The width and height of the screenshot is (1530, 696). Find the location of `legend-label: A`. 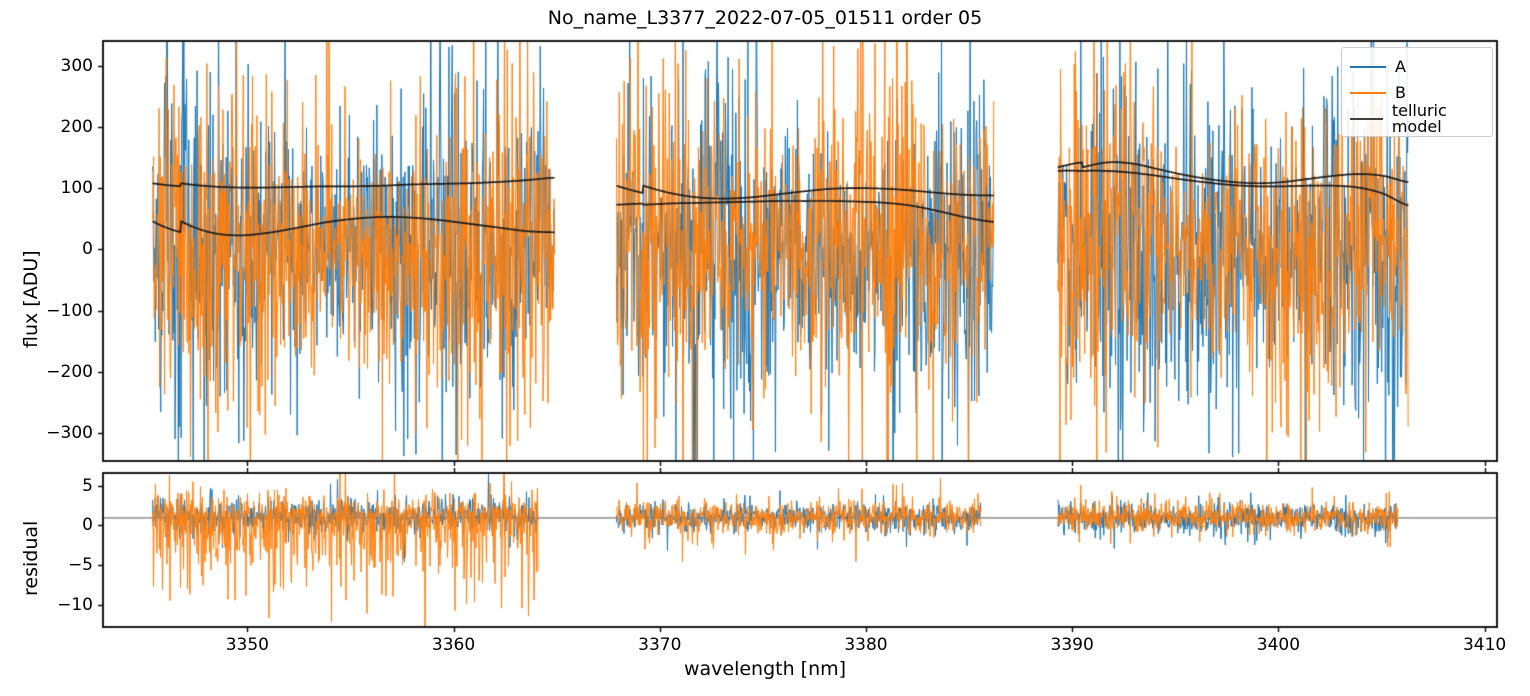

legend-label: A is located at coordinates (1400, 66).